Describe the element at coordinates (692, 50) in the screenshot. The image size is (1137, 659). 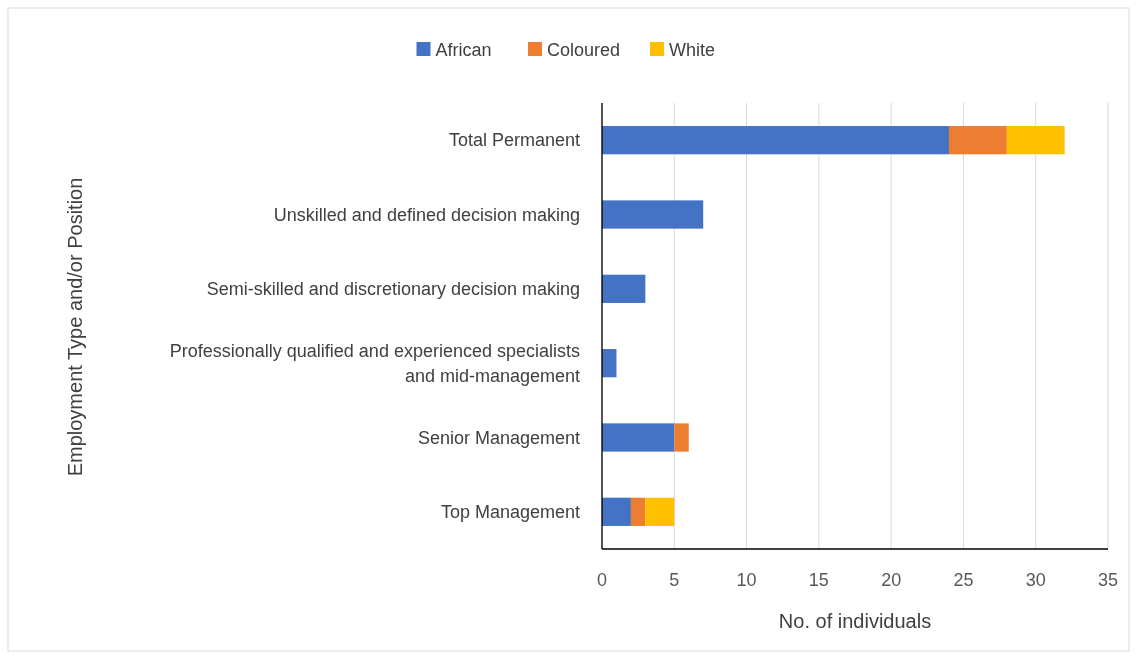
I see `legend-label: White` at that location.